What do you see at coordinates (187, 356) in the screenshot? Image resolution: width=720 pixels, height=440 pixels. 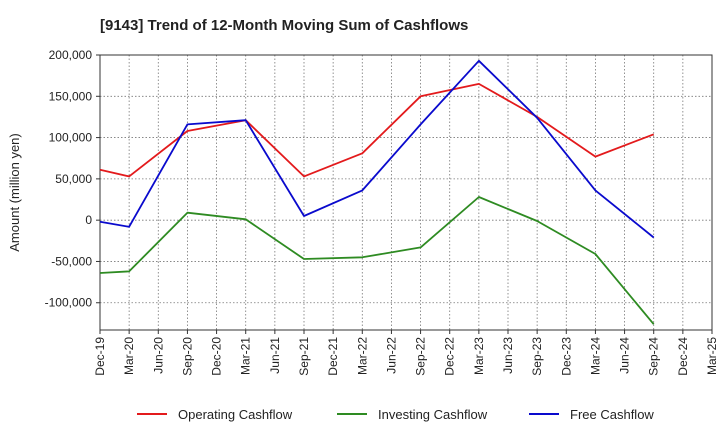 I see `x-tick-label: Sep-20` at bounding box center [187, 356].